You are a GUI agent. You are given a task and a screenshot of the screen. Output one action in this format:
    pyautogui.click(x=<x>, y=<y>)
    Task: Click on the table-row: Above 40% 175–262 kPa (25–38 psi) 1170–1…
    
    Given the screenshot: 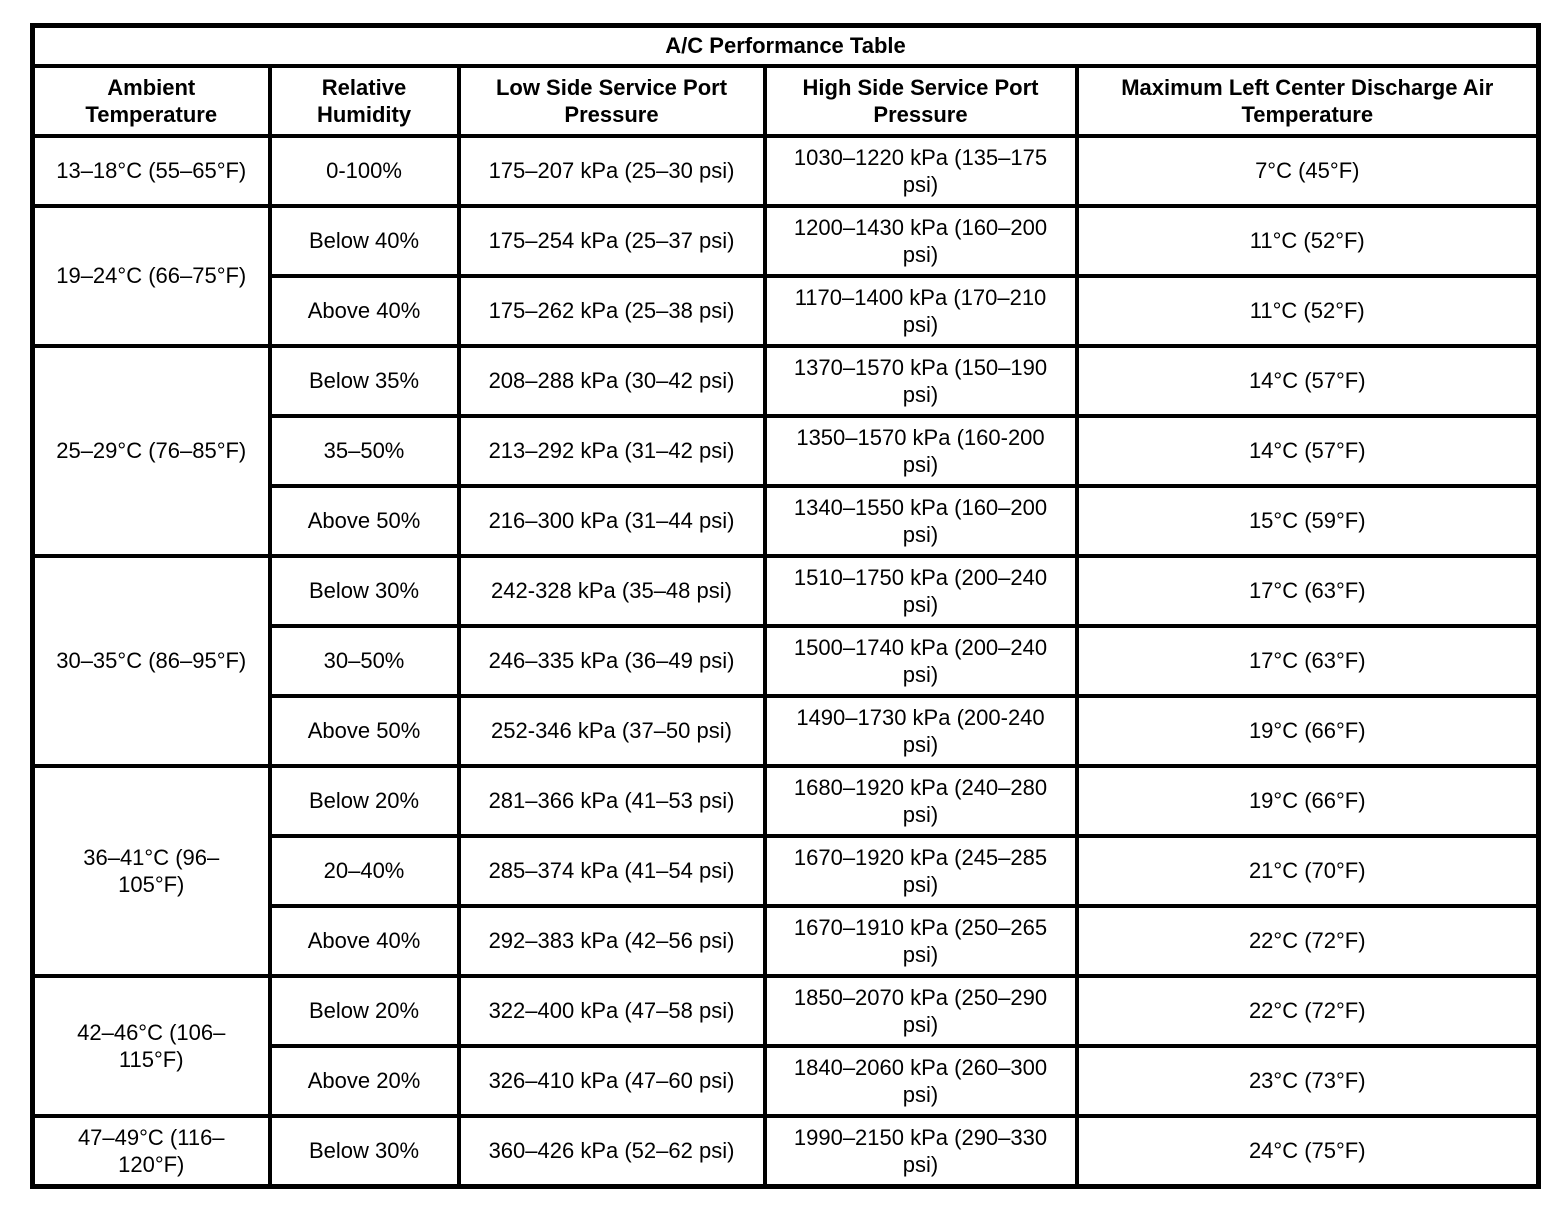 What is the action you would take?
    pyautogui.click(x=787, y=311)
    